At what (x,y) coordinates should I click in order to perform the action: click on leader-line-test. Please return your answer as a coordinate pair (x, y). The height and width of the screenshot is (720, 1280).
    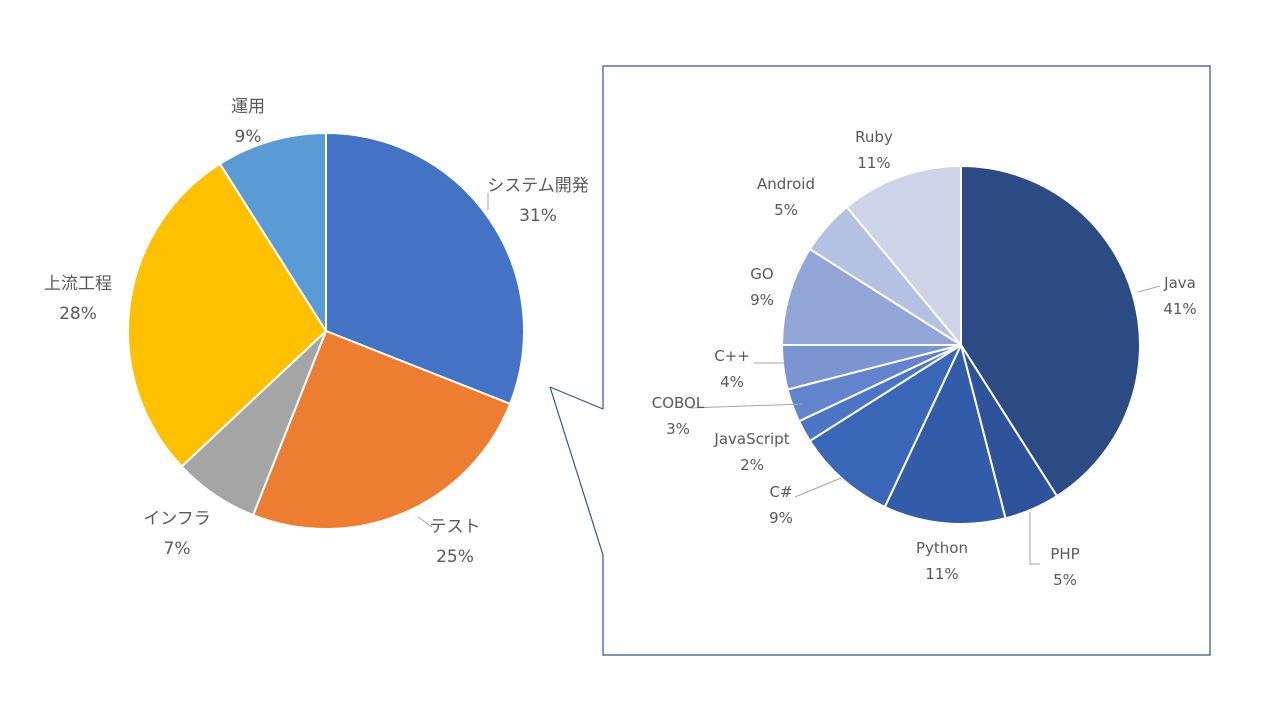
    Looking at the image, I should click on (425, 522).